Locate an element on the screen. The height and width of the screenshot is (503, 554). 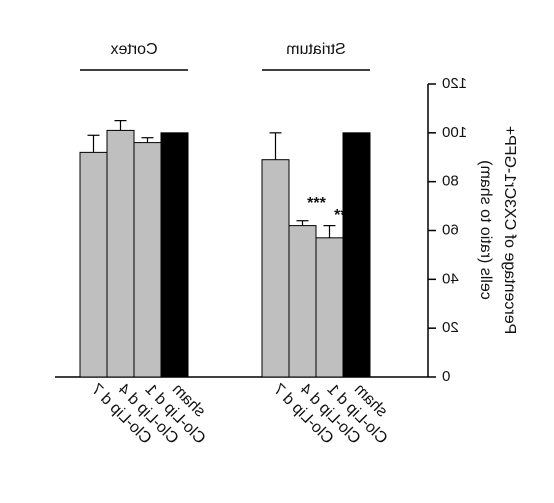
y-tick-label: 0 is located at coordinates (446, 376).